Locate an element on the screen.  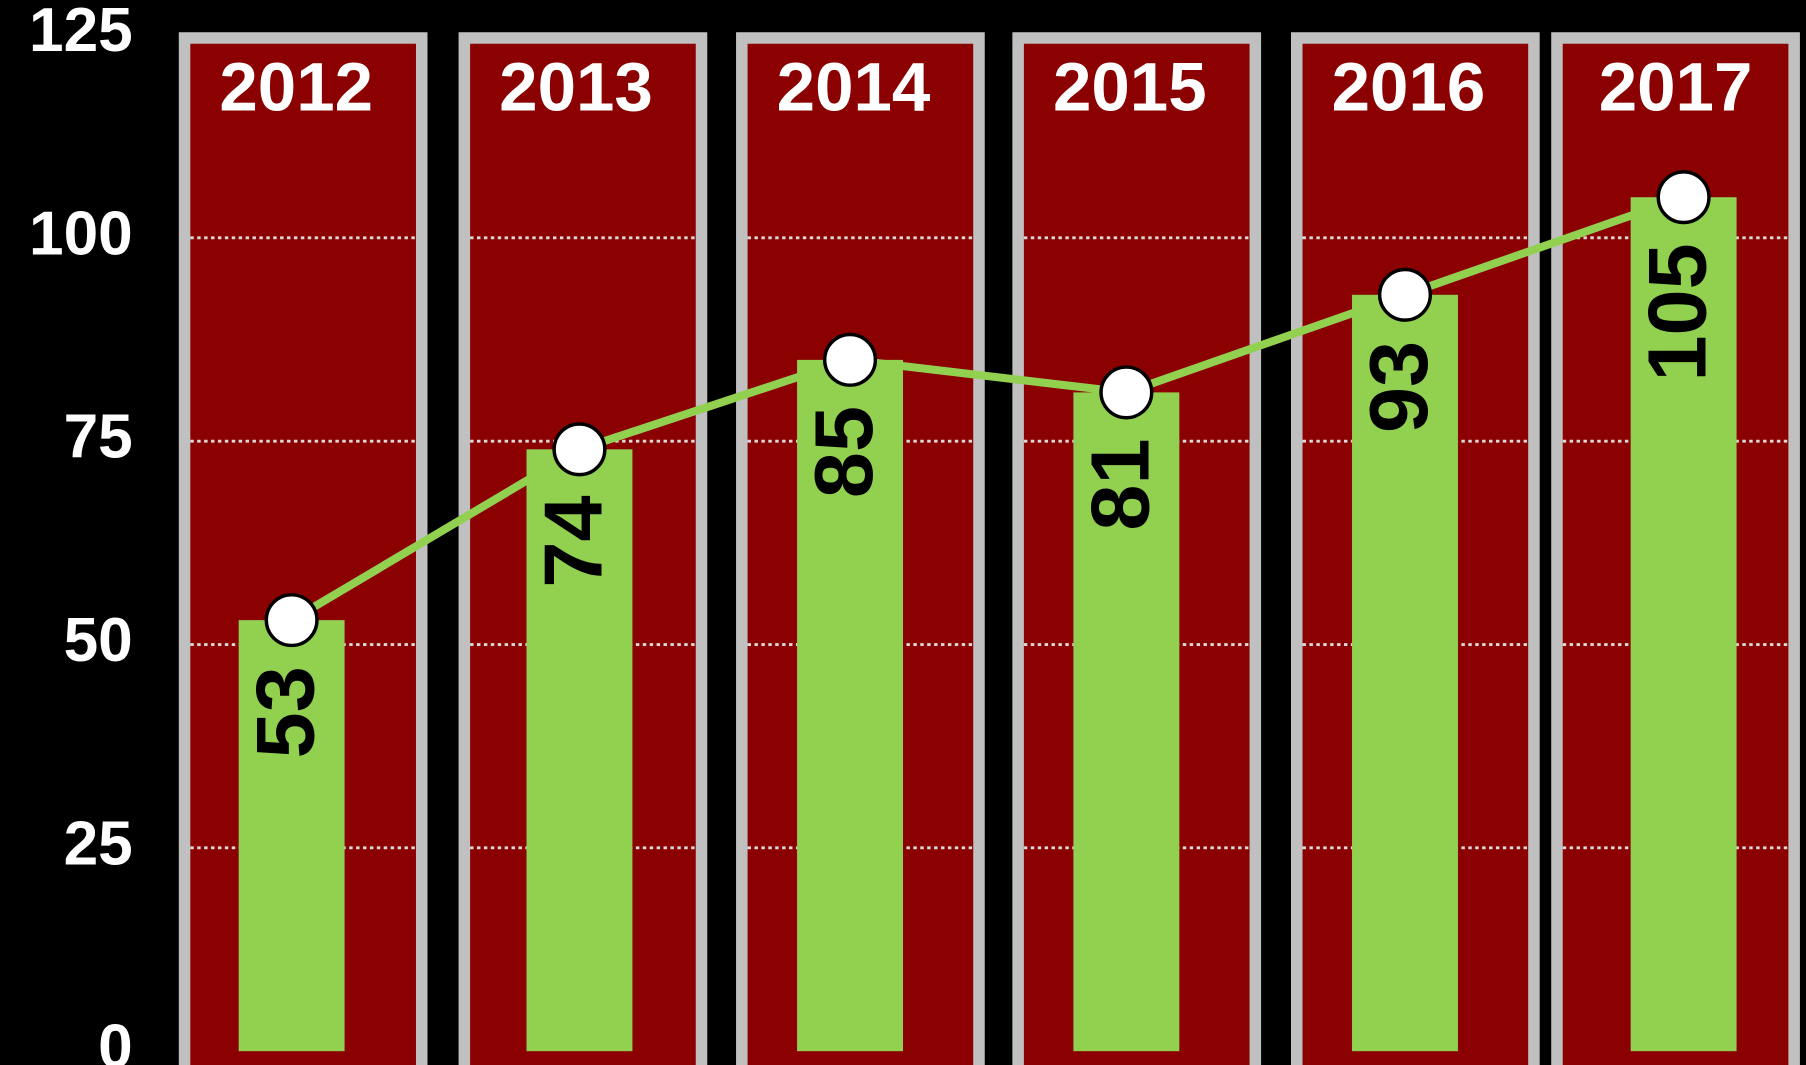
x-tick-label: 2015 is located at coordinates (1130, 86).